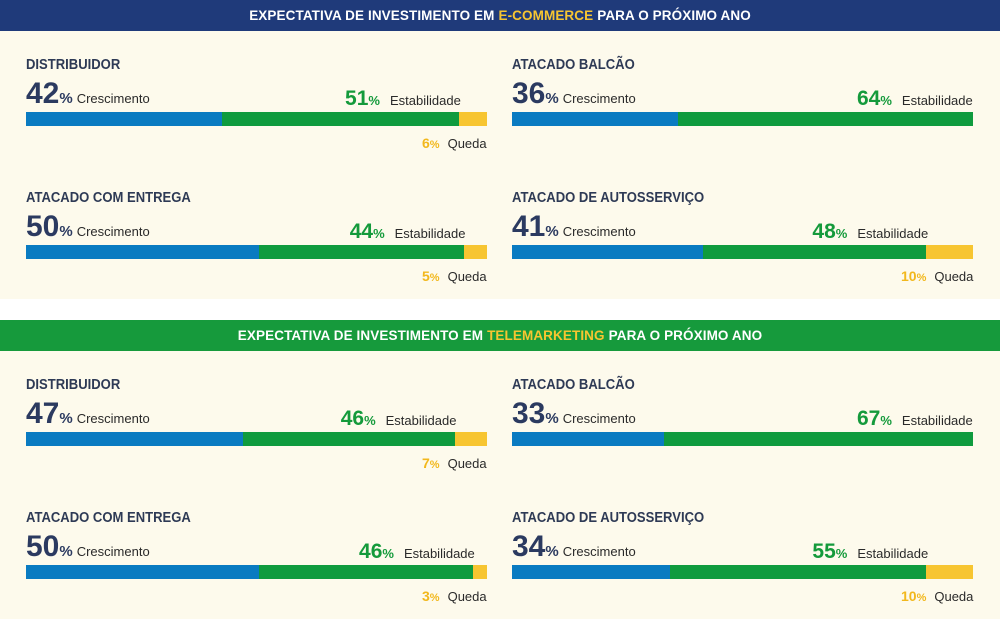 The image size is (1000, 620). Describe the element at coordinates (824, 231) in the screenshot. I see `stability-value: 48` at that location.